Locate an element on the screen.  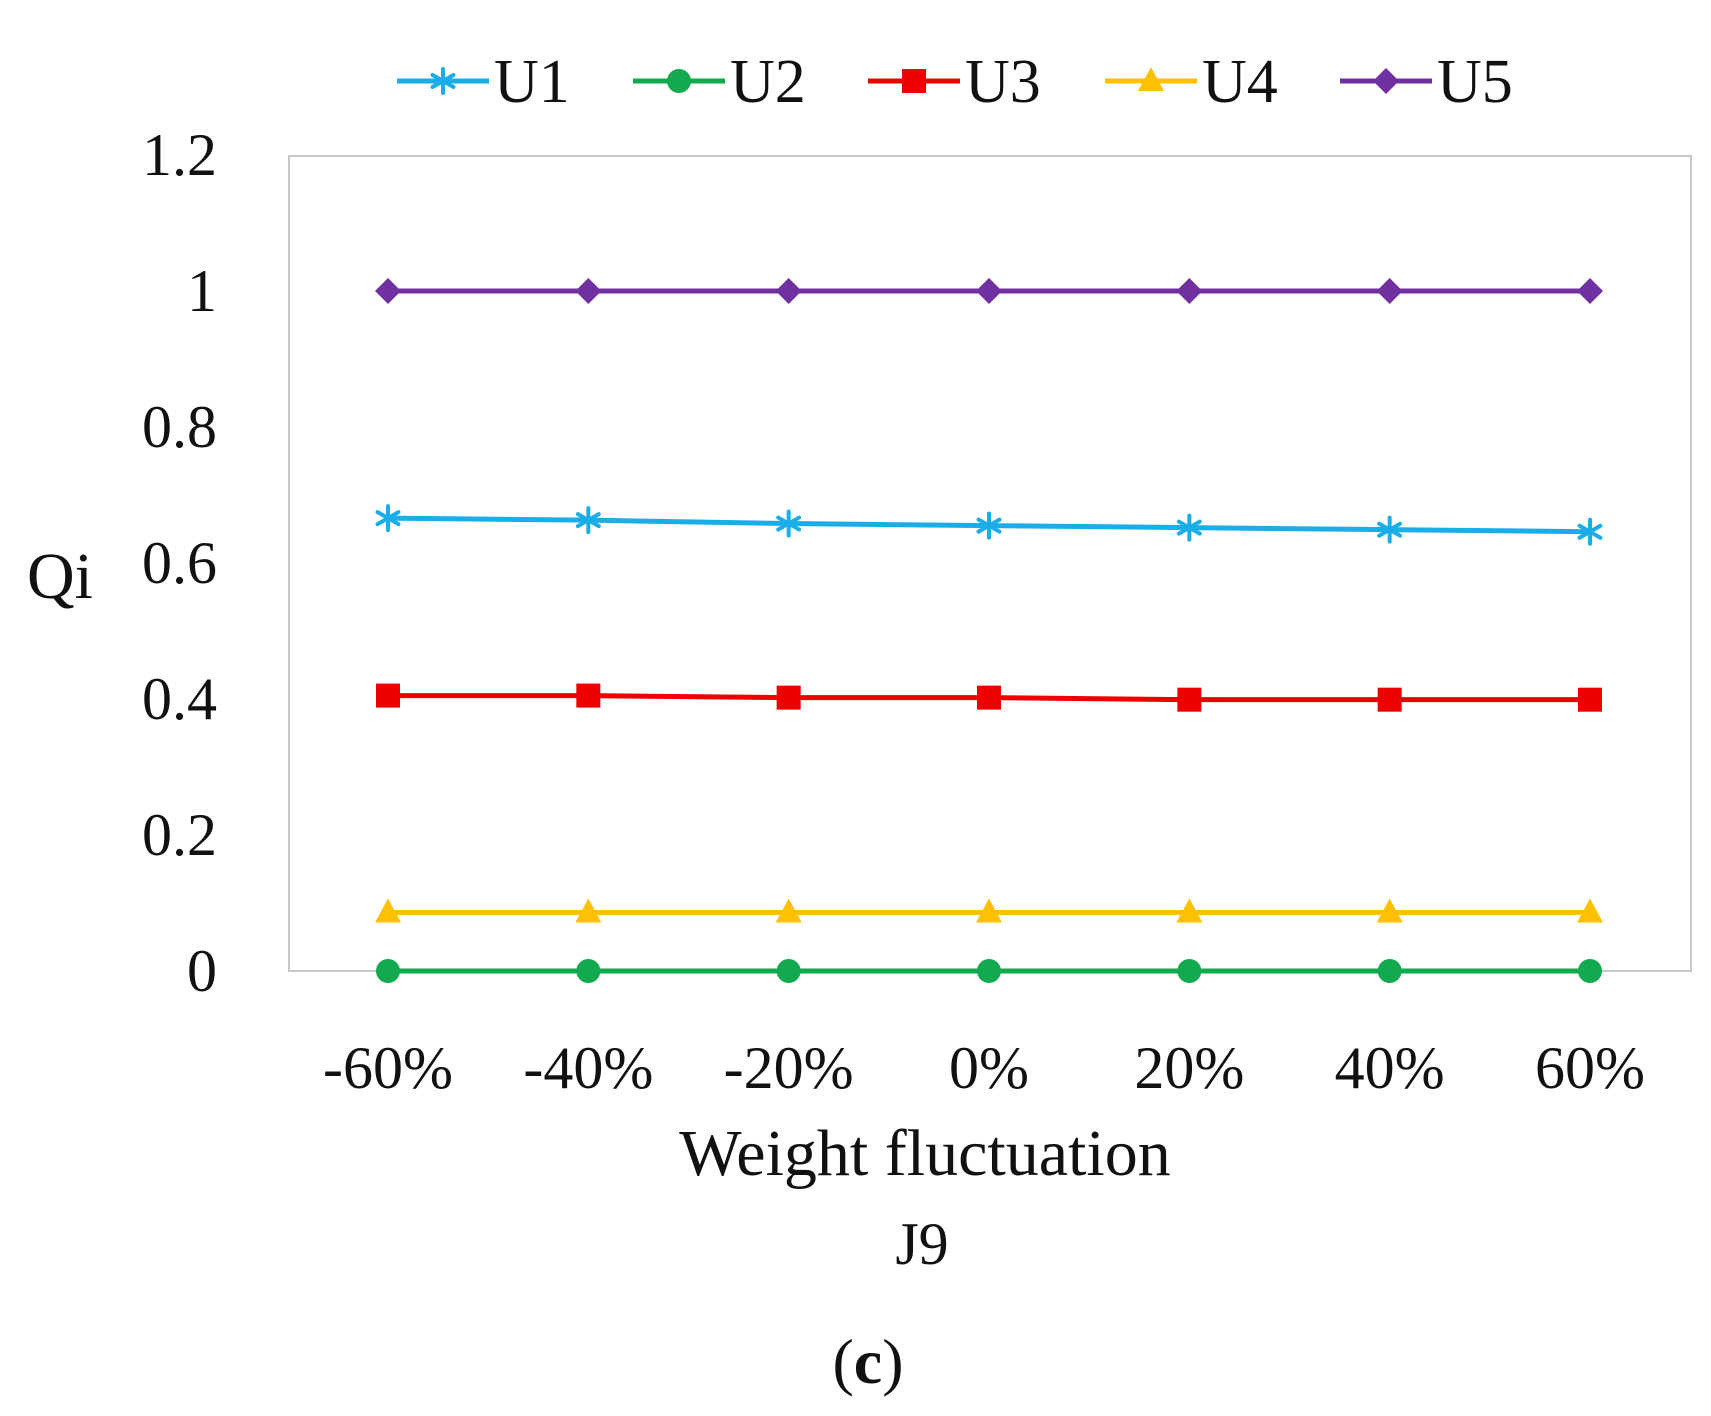
series-u3 is located at coordinates (989, 697).